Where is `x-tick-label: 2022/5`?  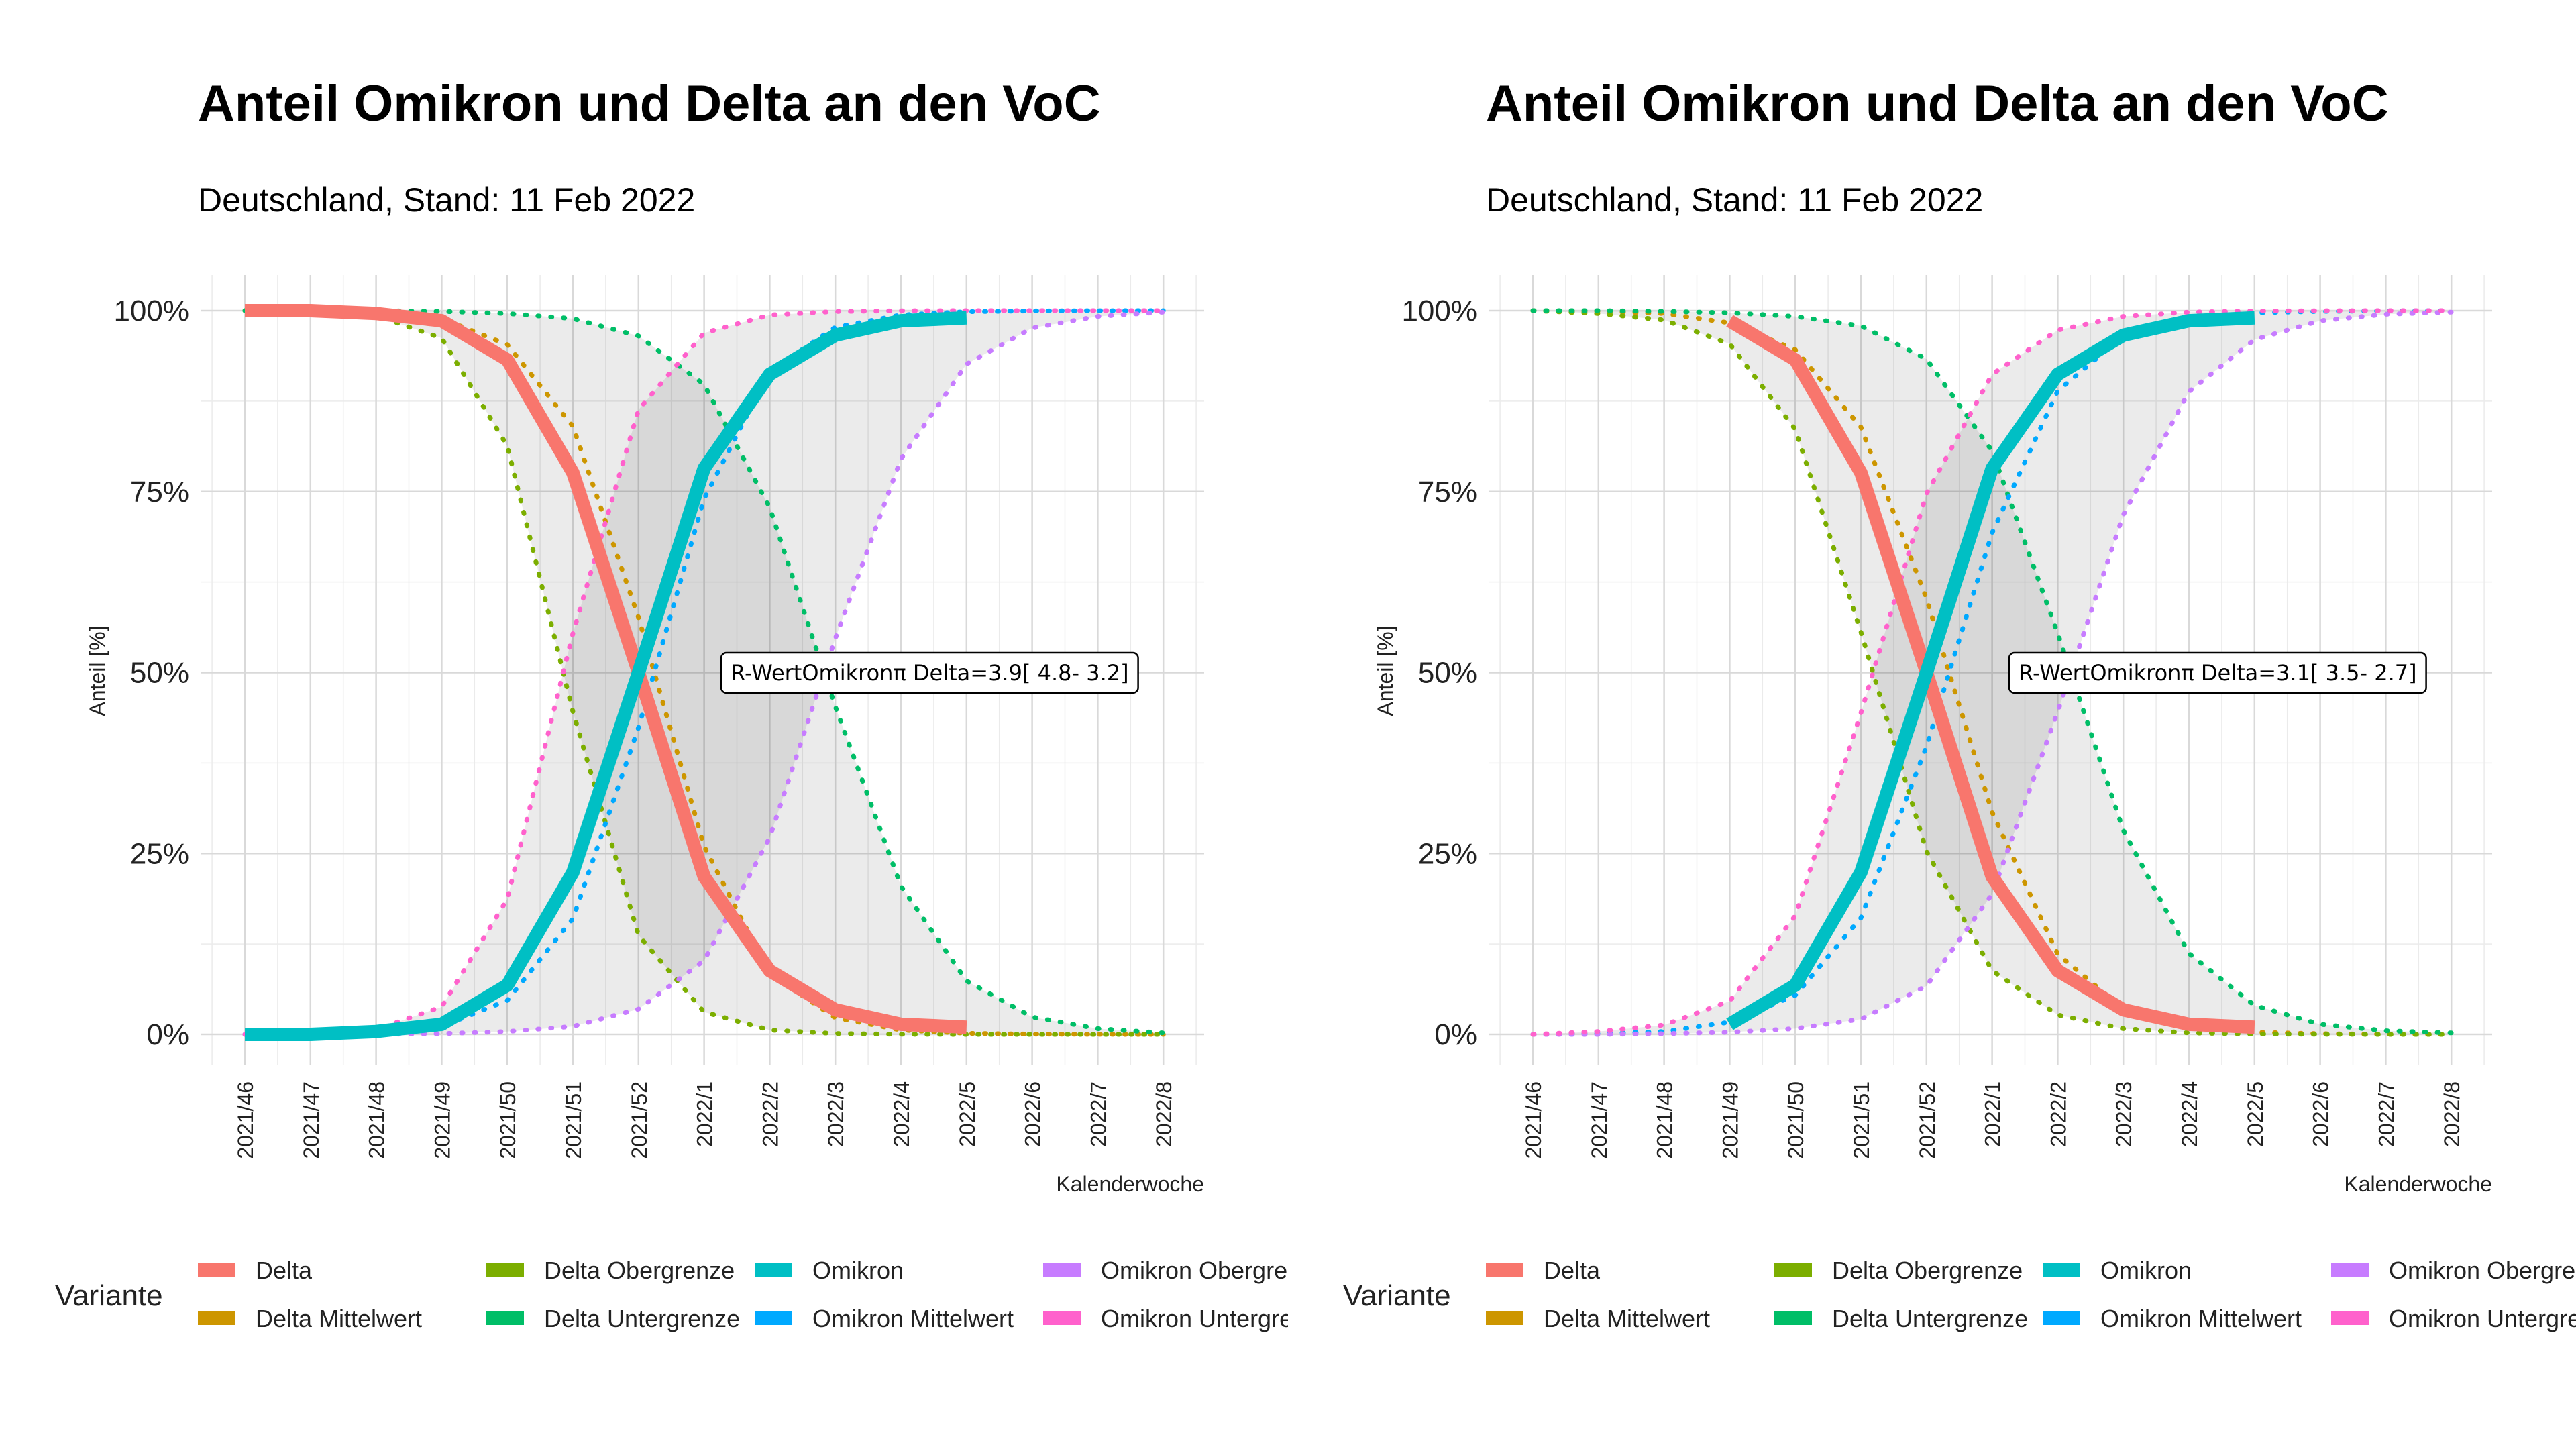
x-tick-label: 2022/5 is located at coordinates (2255, 1114).